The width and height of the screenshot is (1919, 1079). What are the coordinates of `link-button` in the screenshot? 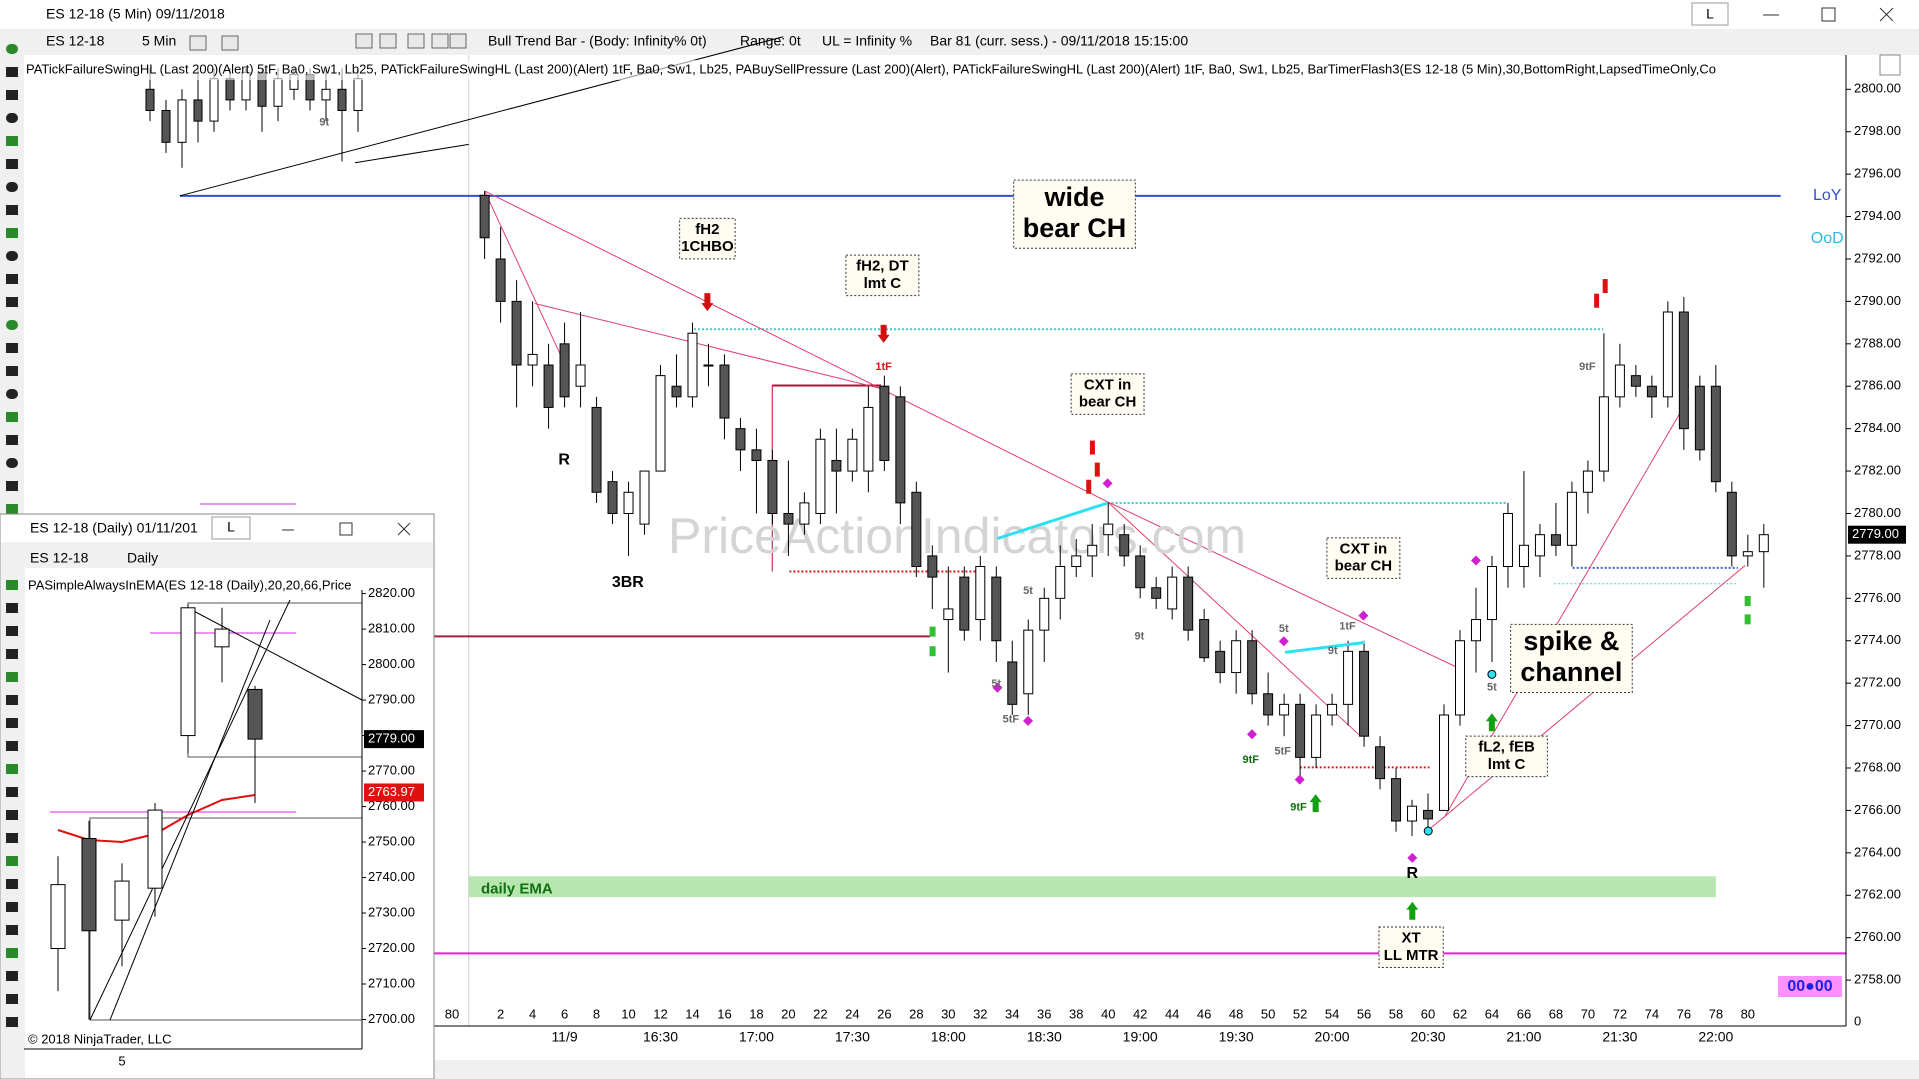 It's located at (1710, 14).